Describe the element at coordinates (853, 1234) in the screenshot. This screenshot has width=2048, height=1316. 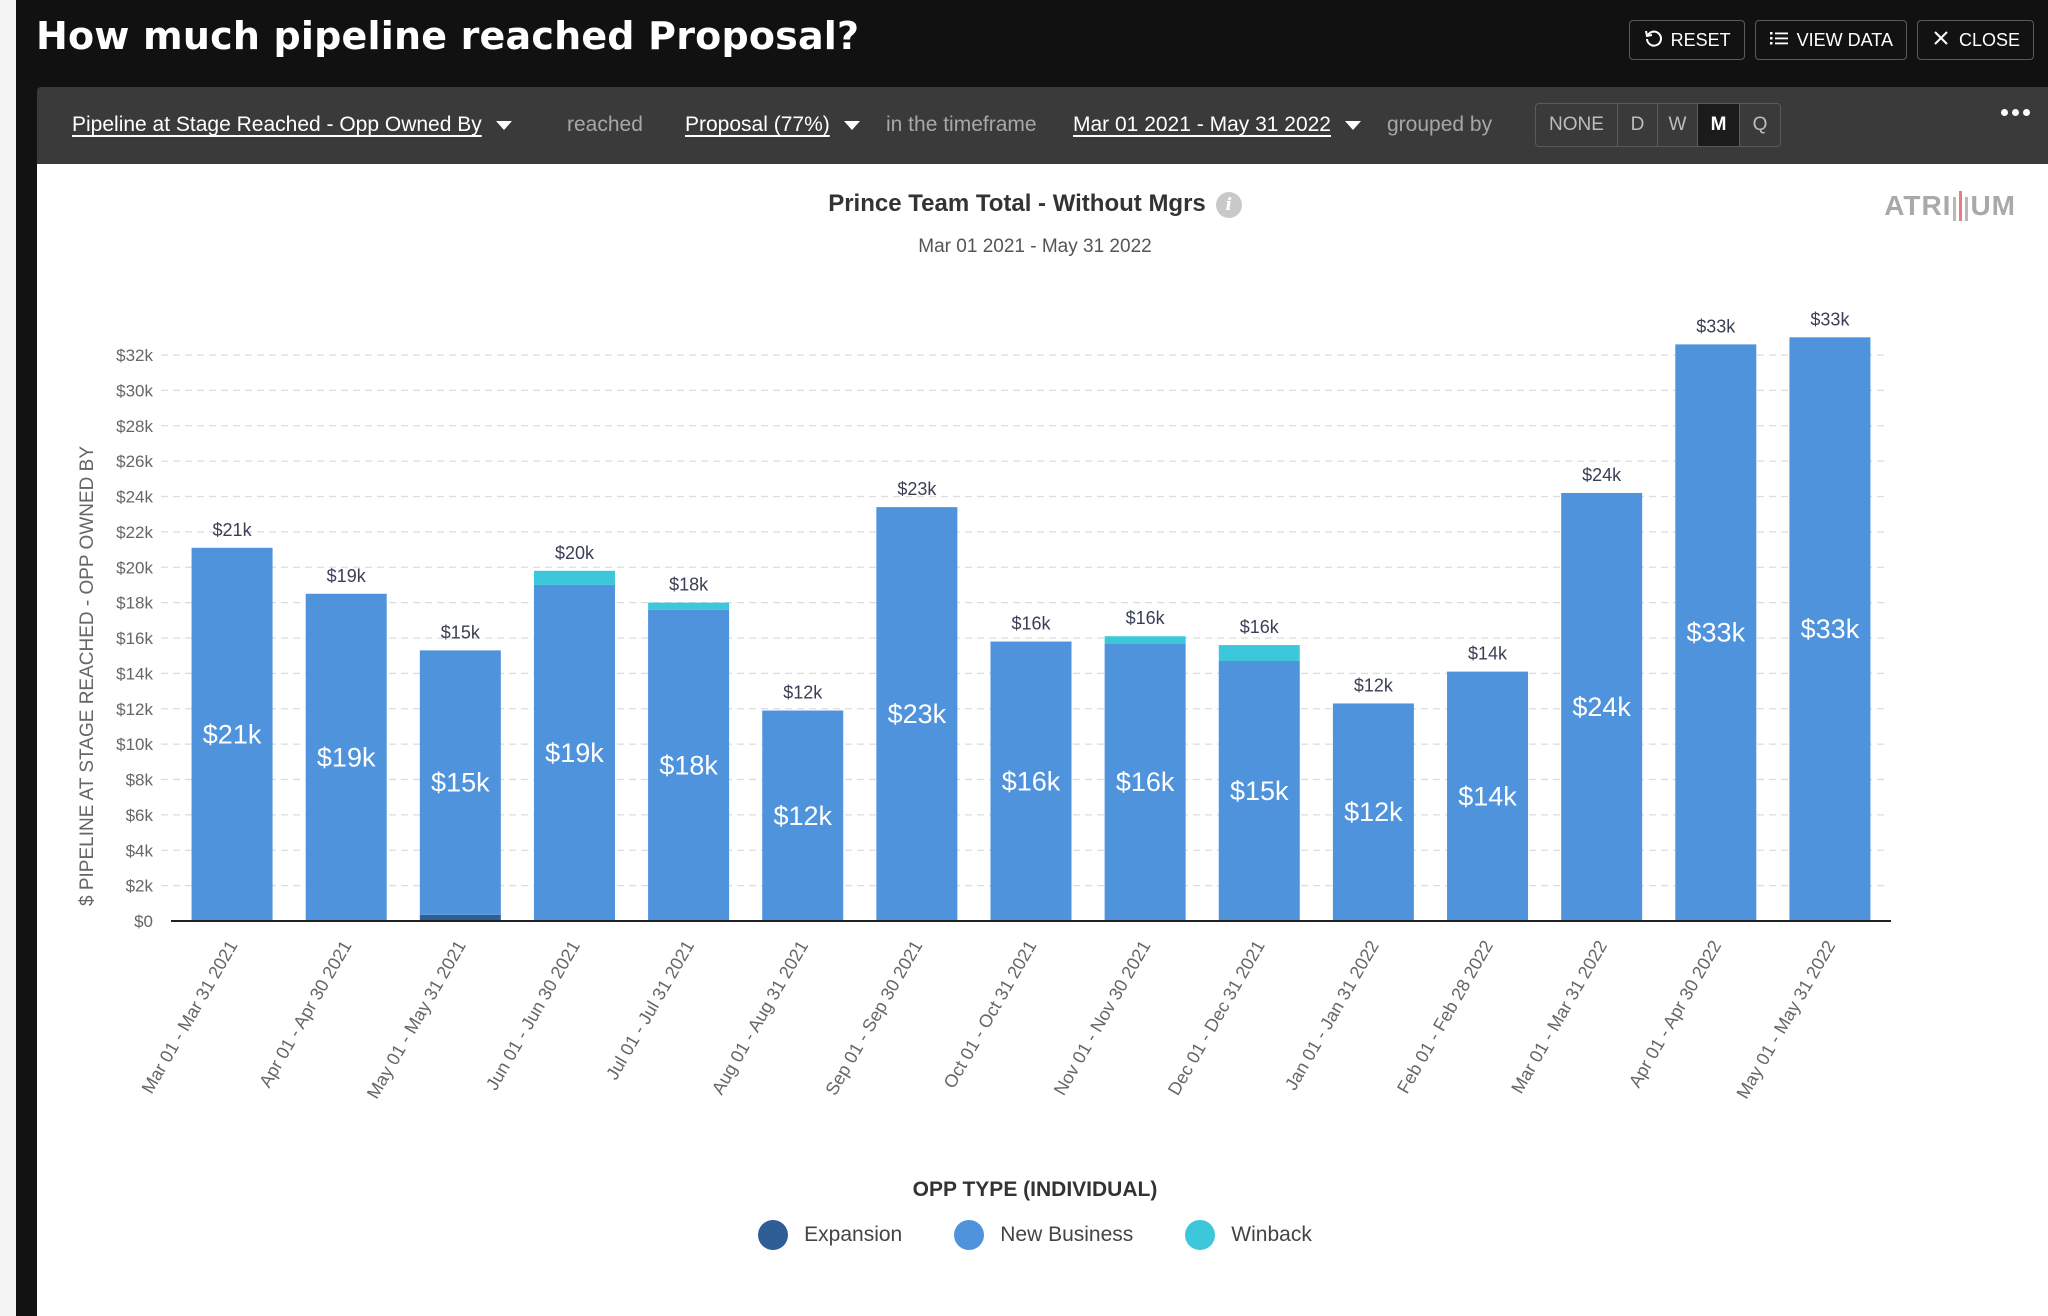
I see `legend-label-expansion: Expansion` at that location.